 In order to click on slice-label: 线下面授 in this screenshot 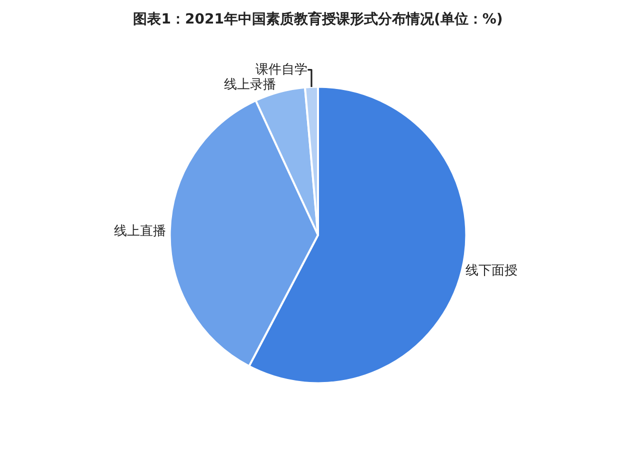, I will do `click(492, 270)`.